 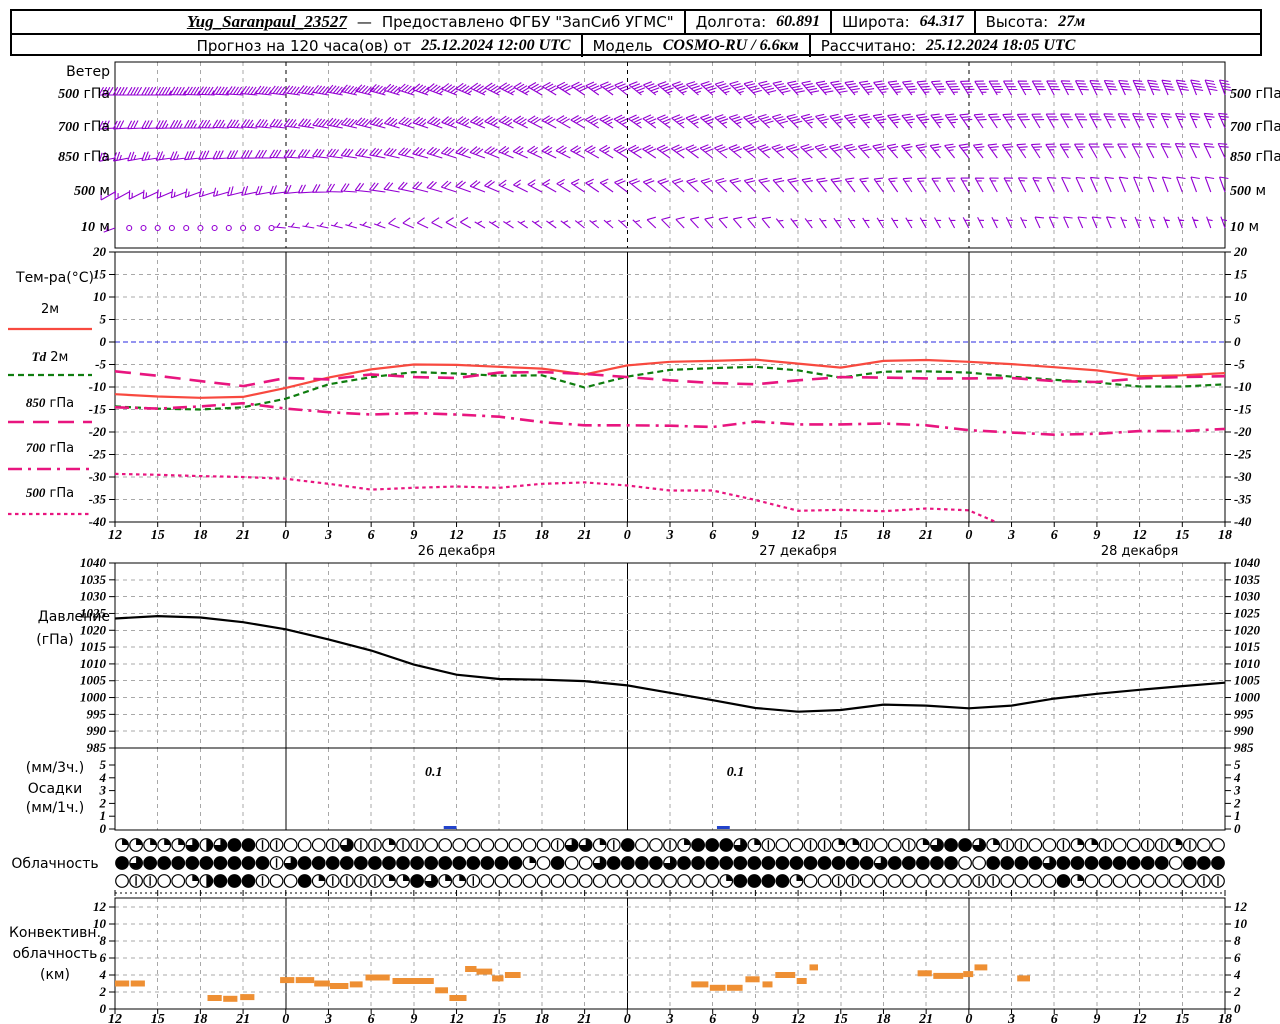 What do you see at coordinates (88, 72) in the screenshot?
I see `wind-panel-title: Ветер` at bounding box center [88, 72].